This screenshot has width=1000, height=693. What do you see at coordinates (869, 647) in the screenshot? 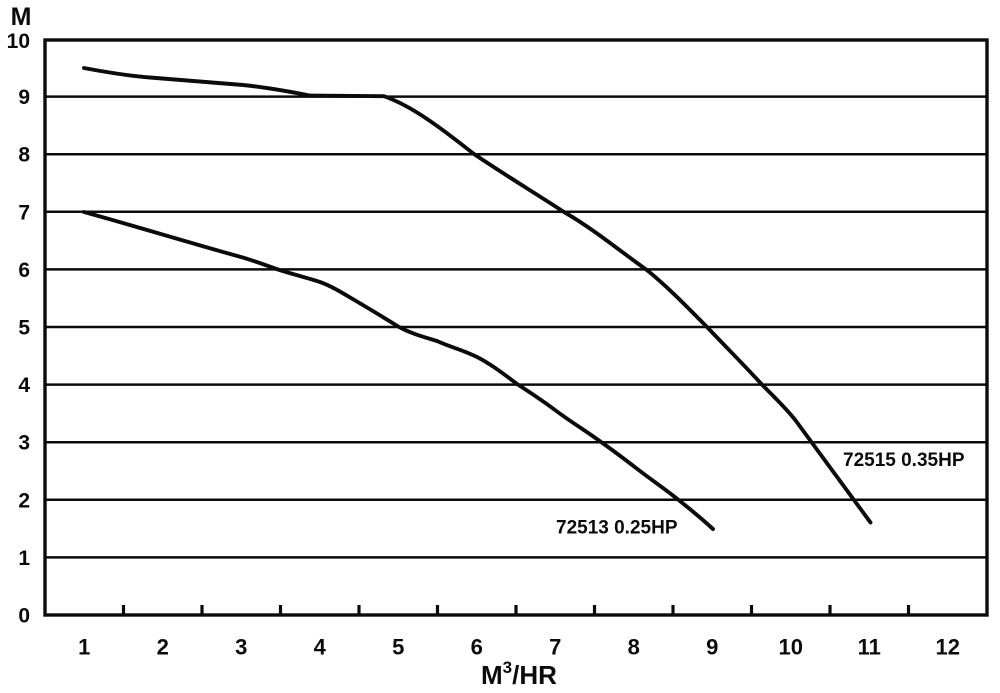
I see `svg-text: 11` at bounding box center [869, 647].